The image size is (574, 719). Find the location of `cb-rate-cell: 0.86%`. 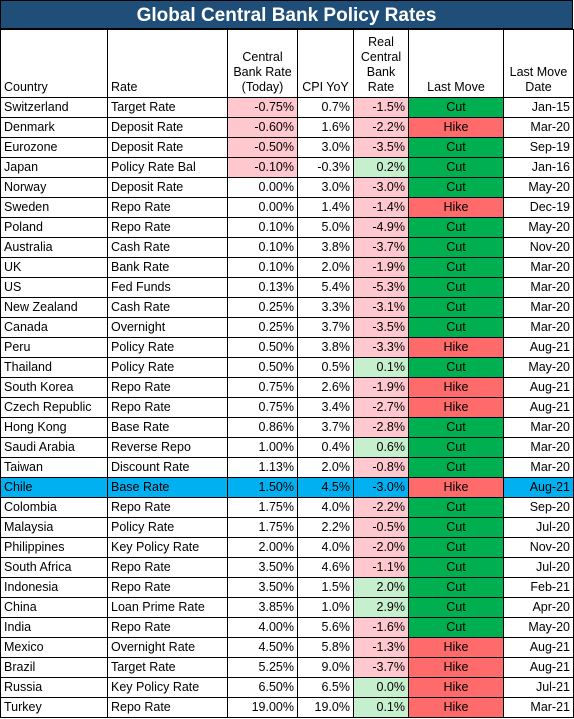

cb-rate-cell: 0.86% is located at coordinates (262, 427).